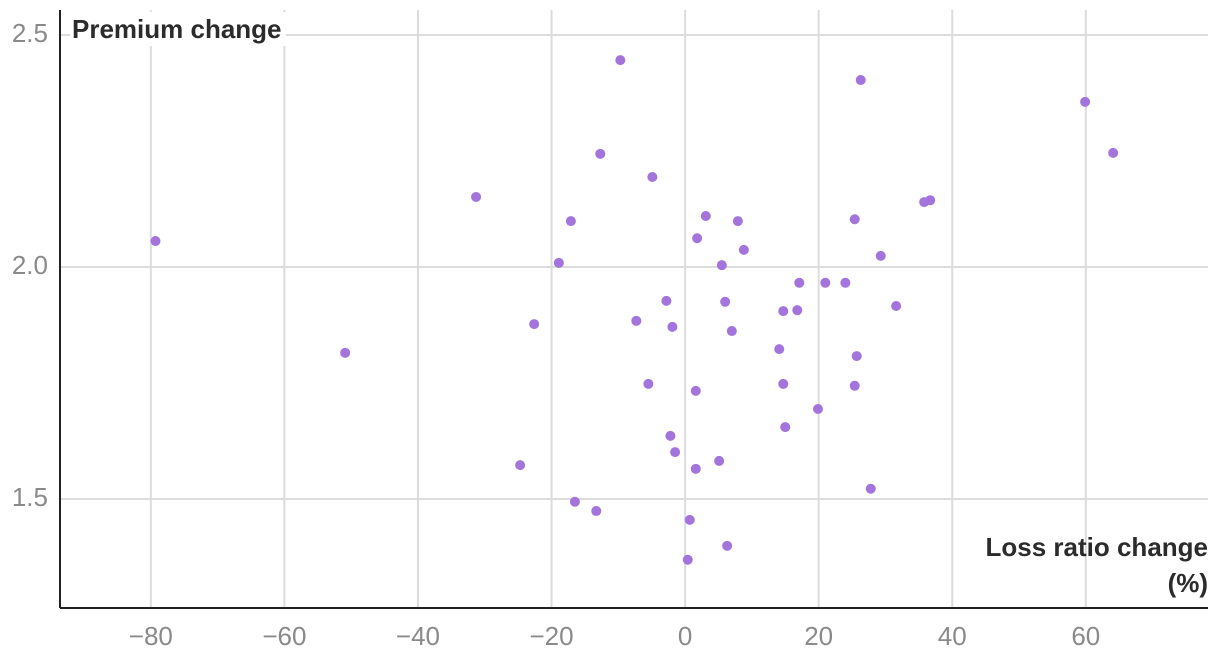 This screenshot has height=668, width=1220. Describe the element at coordinates (818, 636) in the screenshot. I see `x-tick-label: 20` at that location.